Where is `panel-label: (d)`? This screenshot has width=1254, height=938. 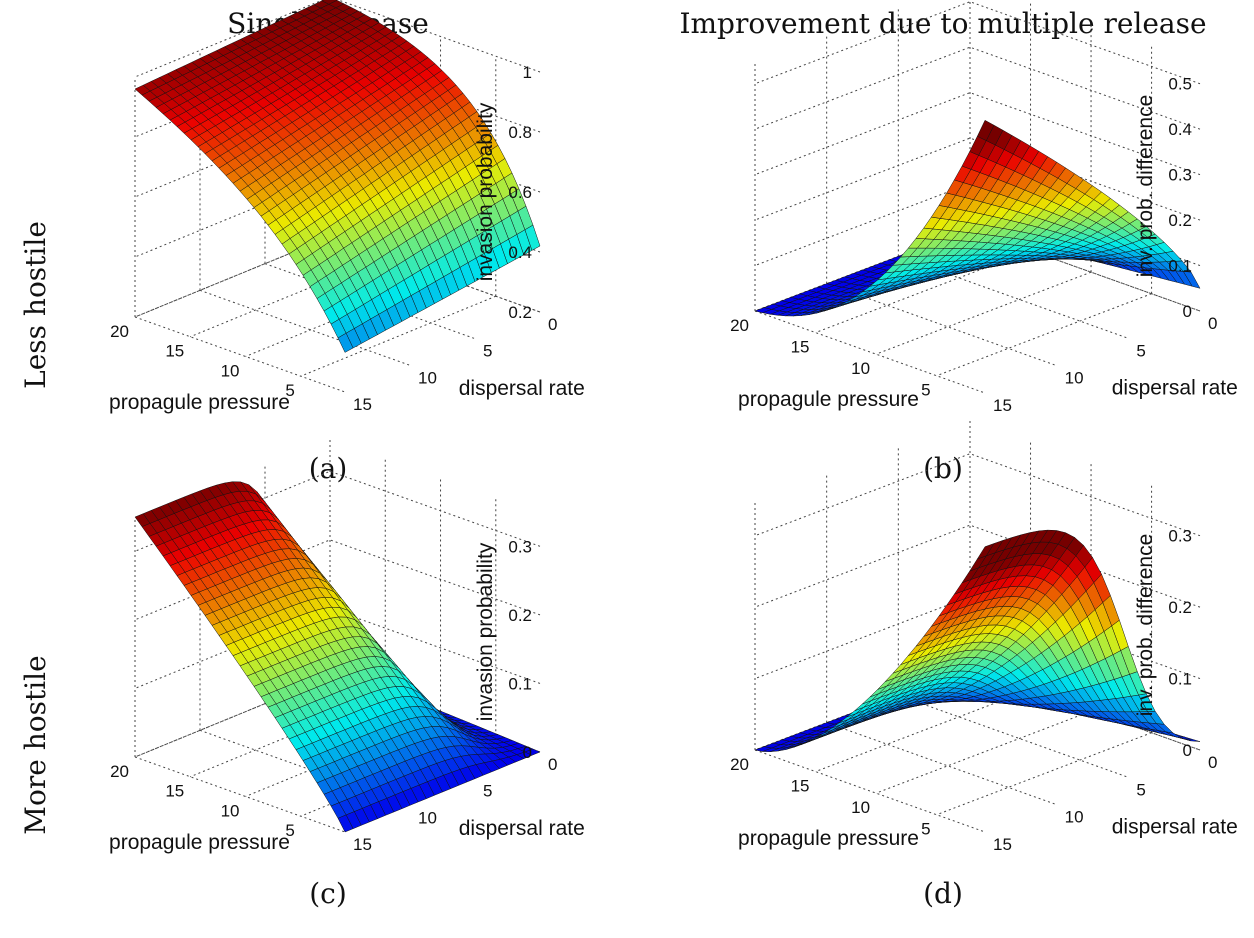
panel-label: (d) is located at coordinates (943, 893).